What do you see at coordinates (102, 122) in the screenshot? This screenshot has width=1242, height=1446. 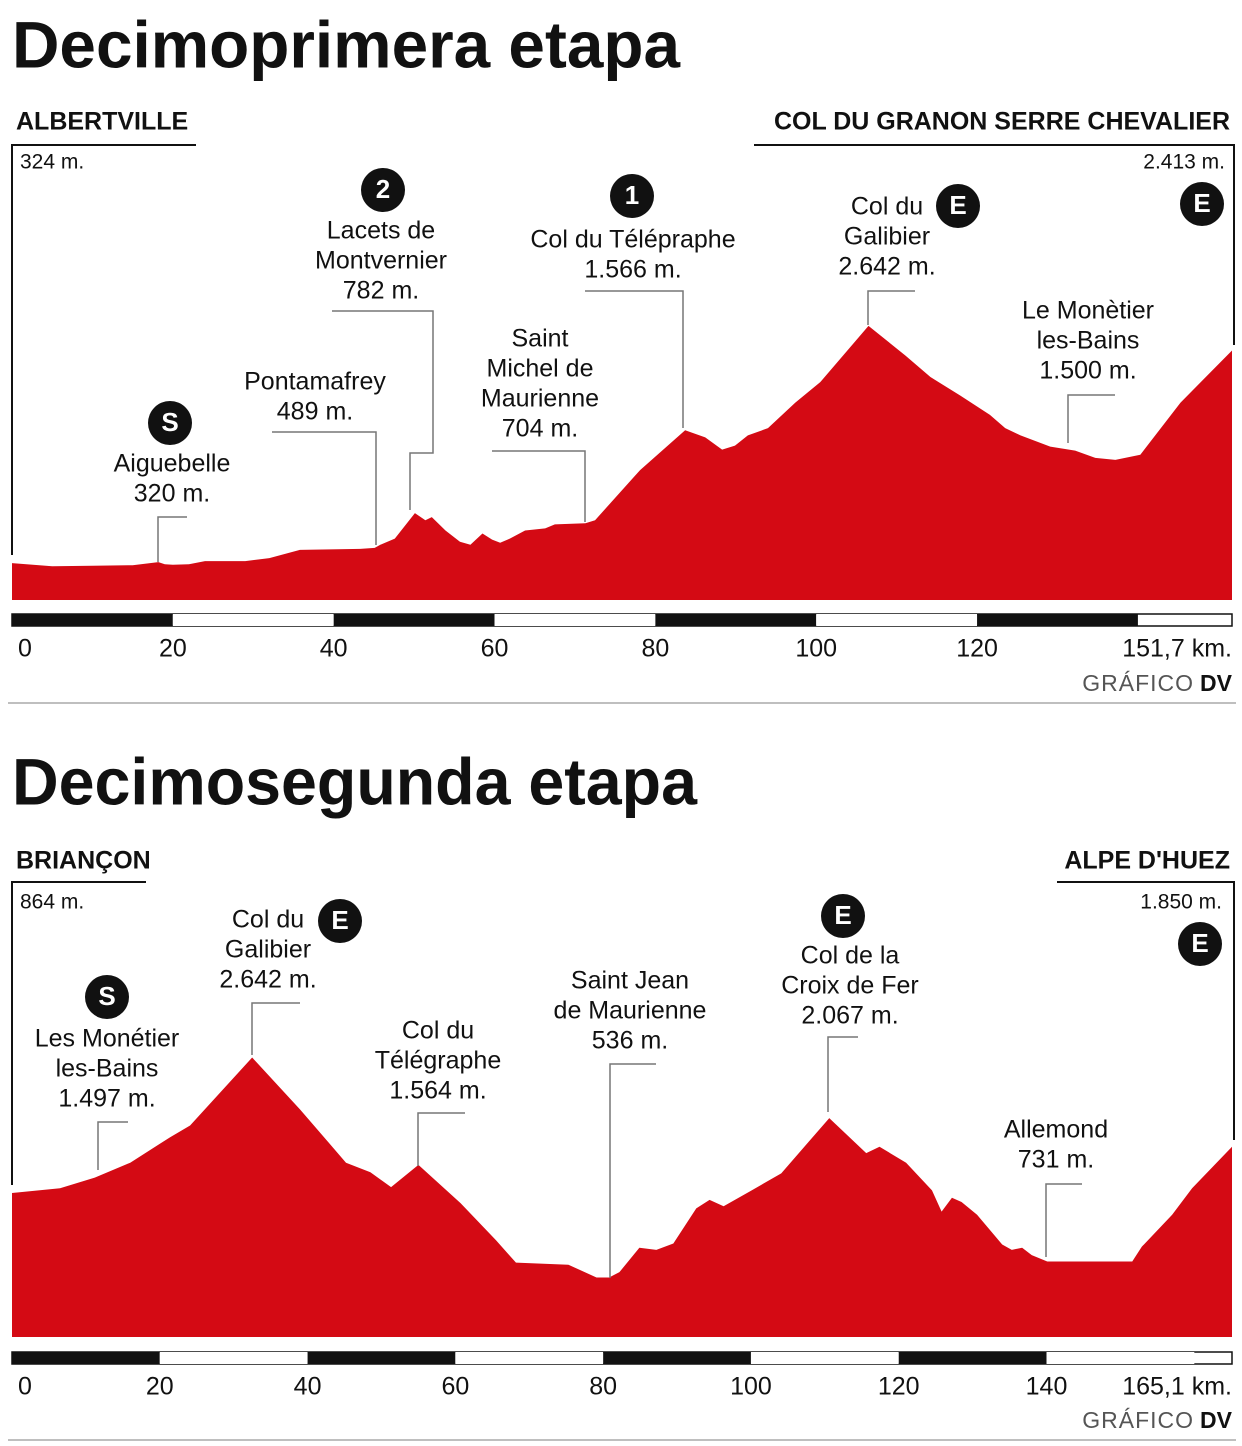 I see `start-name: ALBERTVILLE` at bounding box center [102, 122].